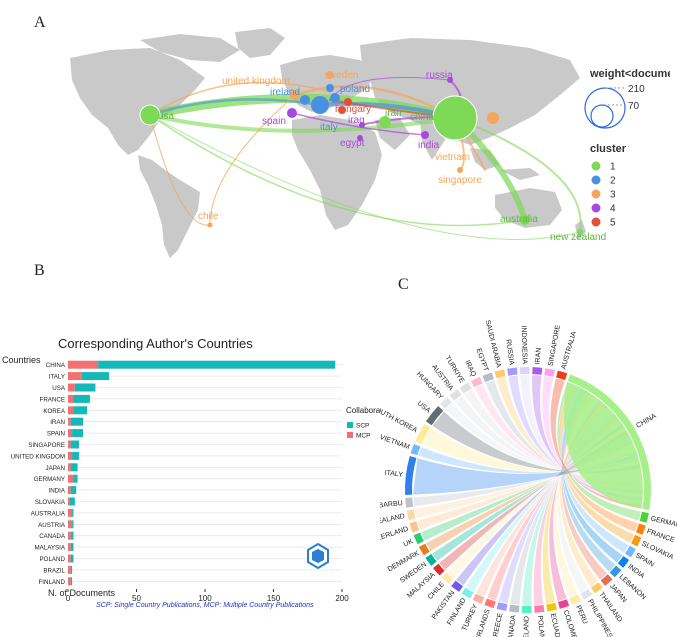 The width and height of the screenshot is (677, 637). What do you see at coordinates (613, 195) in the screenshot?
I see `cluster-legend-label: 3` at bounding box center [613, 195].